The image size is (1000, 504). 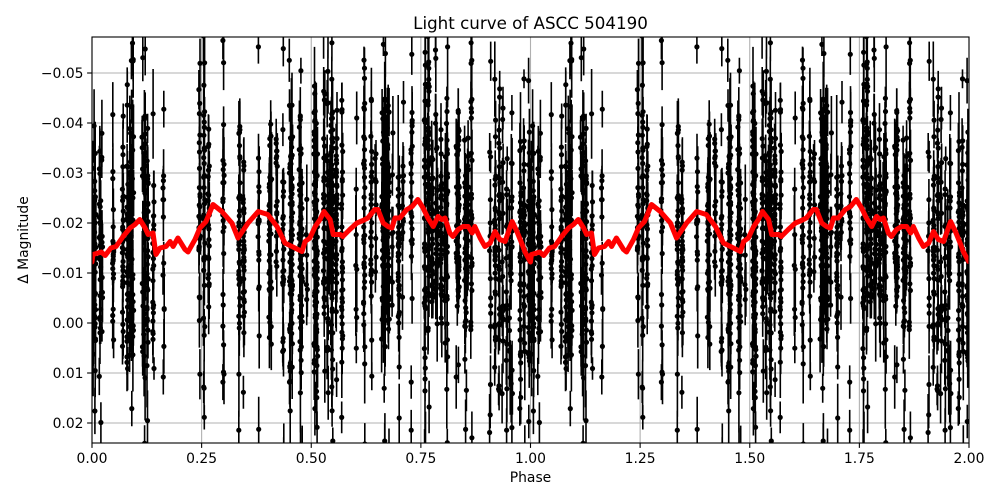 I want to click on x-tick-label: 0.00, so click(x=92, y=459).